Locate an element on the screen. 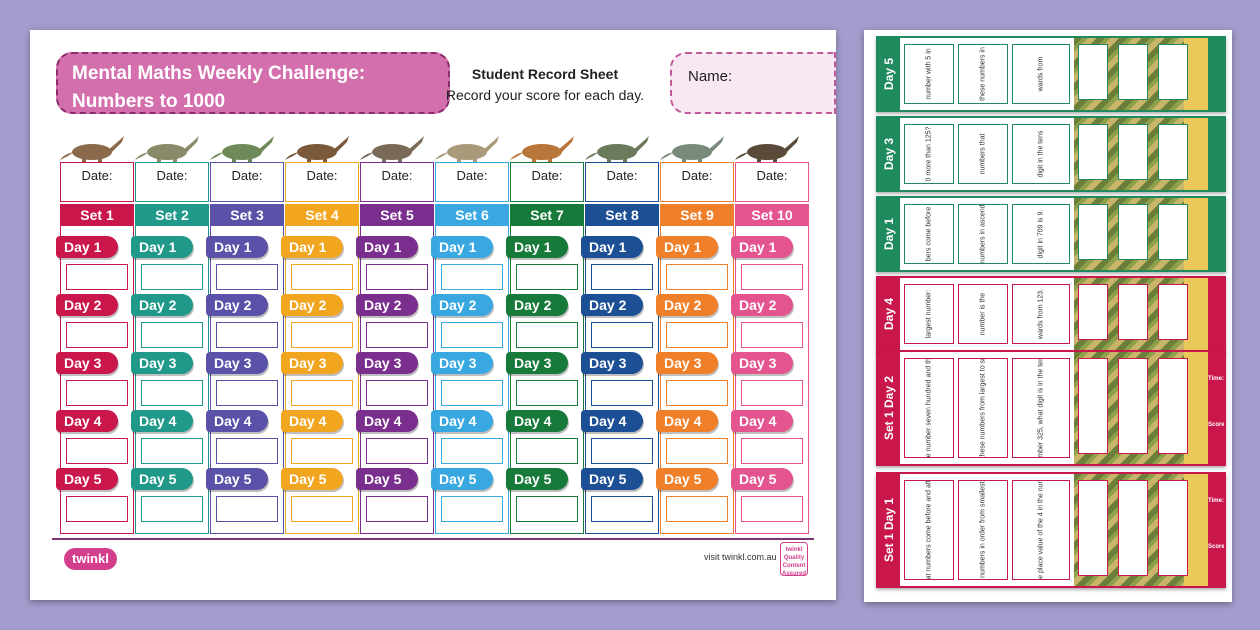  day-tab: Day 3 is located at coordinates (462, 363).